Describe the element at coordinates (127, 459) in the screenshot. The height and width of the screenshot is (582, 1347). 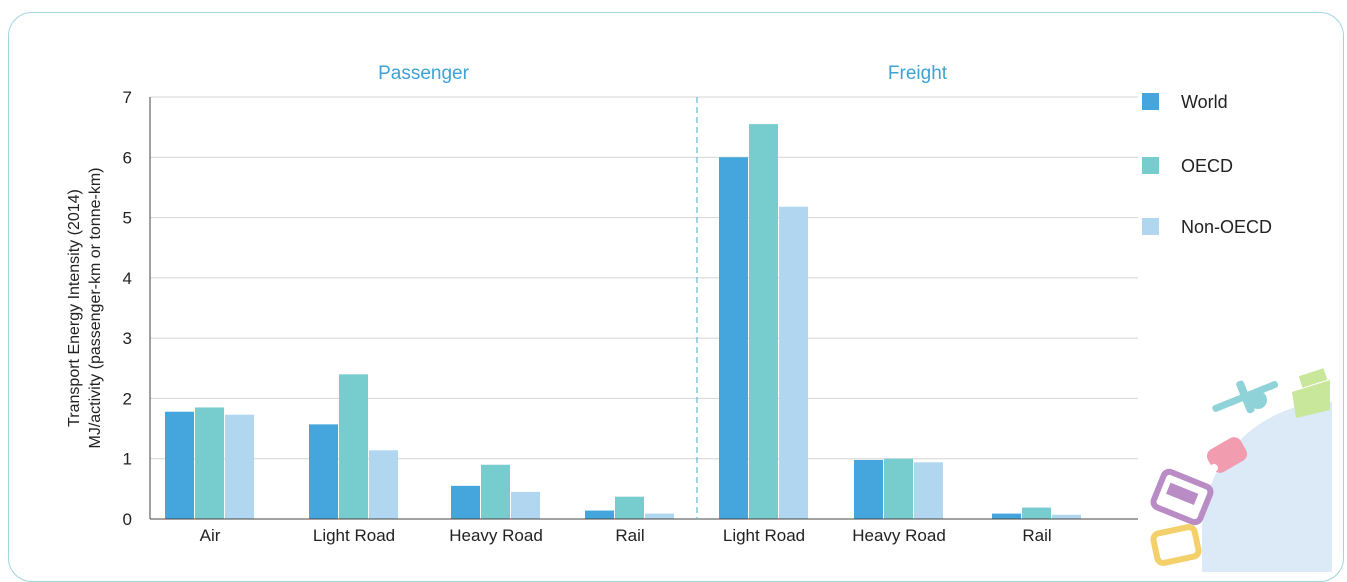
I see `y-tick-label: 1` at that location.